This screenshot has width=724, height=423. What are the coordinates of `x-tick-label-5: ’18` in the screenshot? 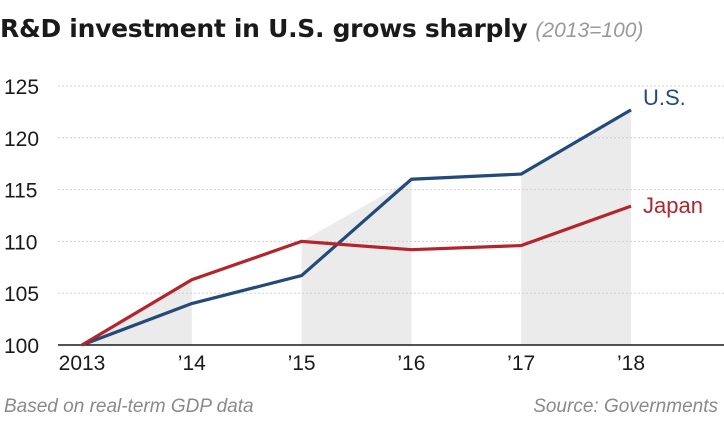 It's located at (631, 363).